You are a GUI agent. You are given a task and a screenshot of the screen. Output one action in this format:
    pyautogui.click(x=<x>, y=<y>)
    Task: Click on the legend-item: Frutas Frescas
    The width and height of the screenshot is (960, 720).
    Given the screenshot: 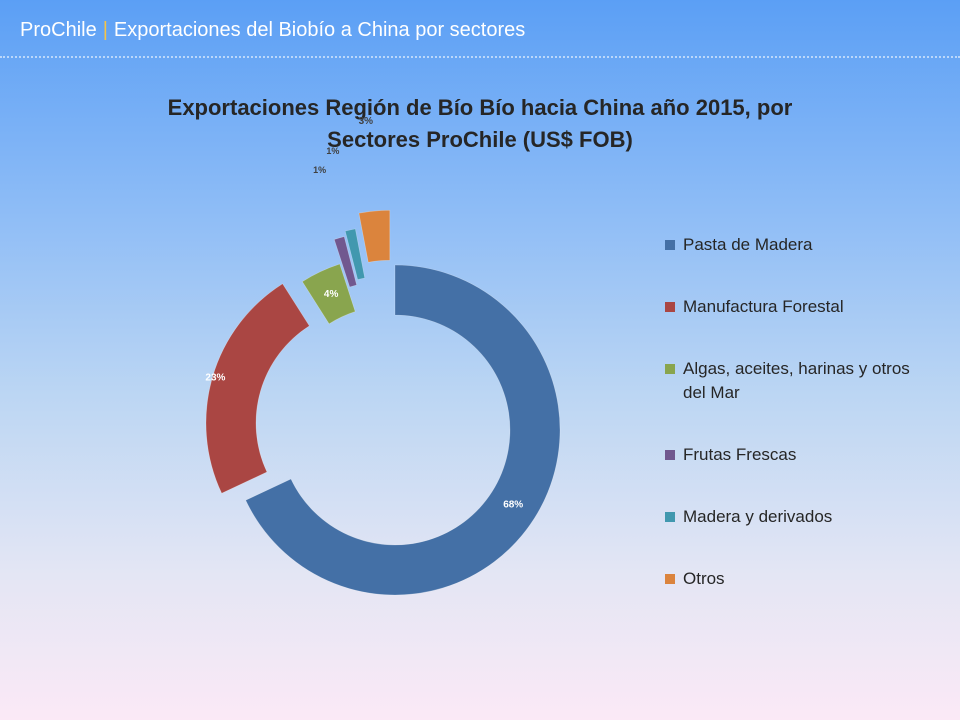 What is the action you would take?
    pyautogui.click(x=795, y=455)
    